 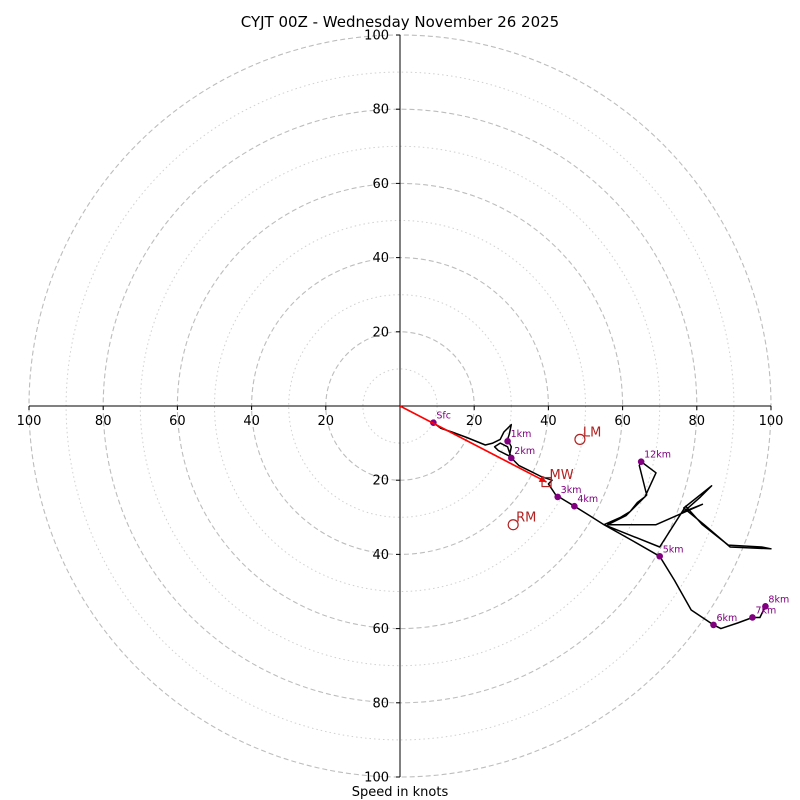 What do you see at coordinates (513, 525) in the screenshot?
I see `right-mover-marker` at bounding box center [513, 525].